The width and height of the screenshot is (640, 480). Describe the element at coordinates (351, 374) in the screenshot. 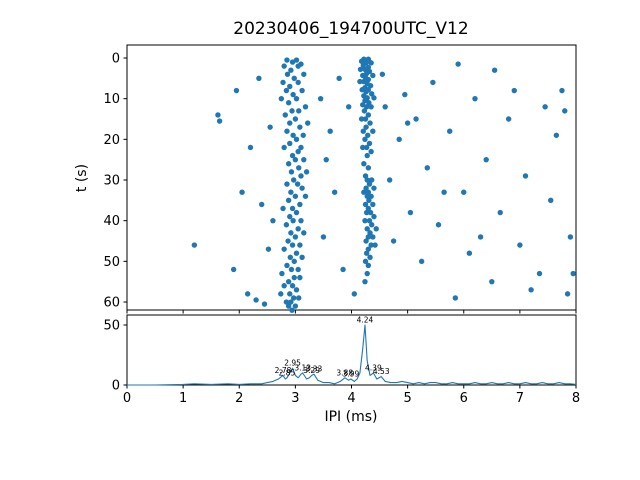

I see `peak-annotation: 3.99` at that location.